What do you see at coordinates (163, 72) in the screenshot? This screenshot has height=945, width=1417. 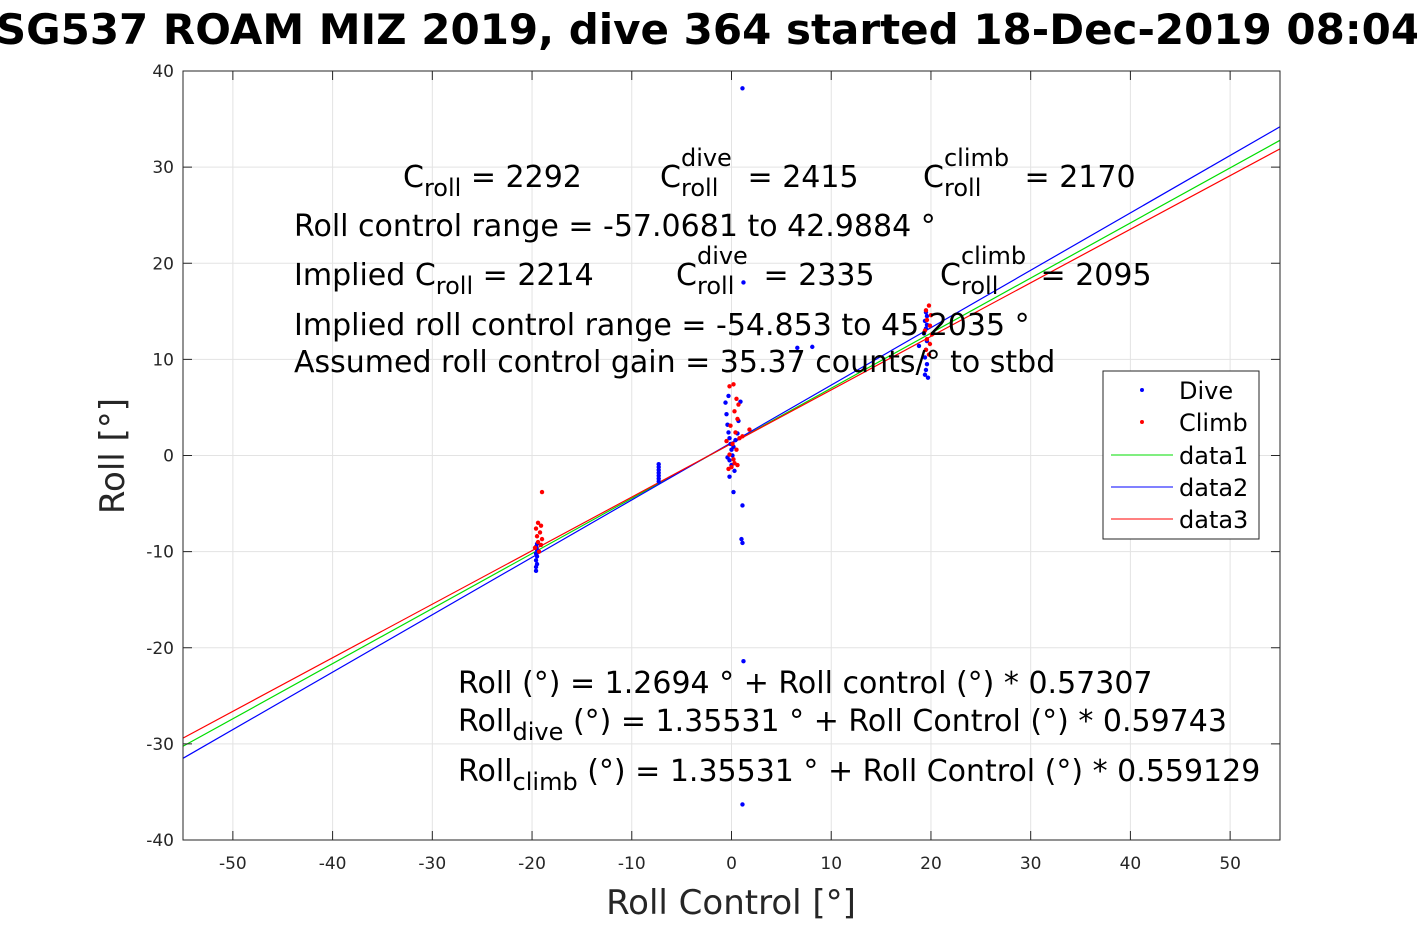 I see `y-tick-label: 40` at bounding box center [163, 72].